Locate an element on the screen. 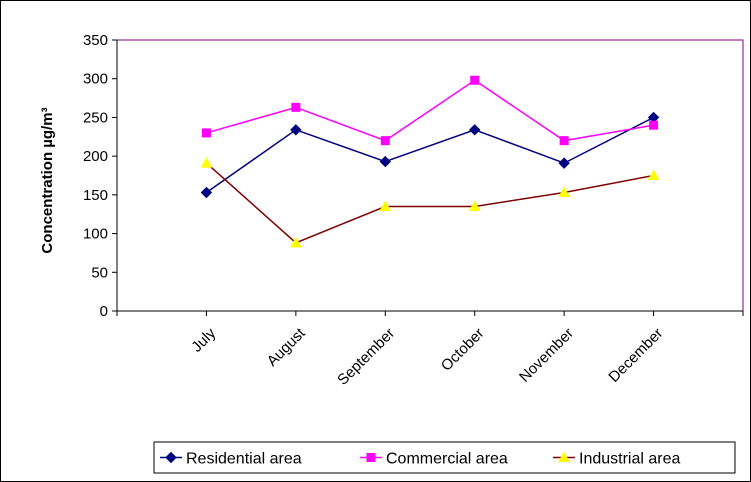  y-tick-label: 250 is located at coordinates (95, 117).